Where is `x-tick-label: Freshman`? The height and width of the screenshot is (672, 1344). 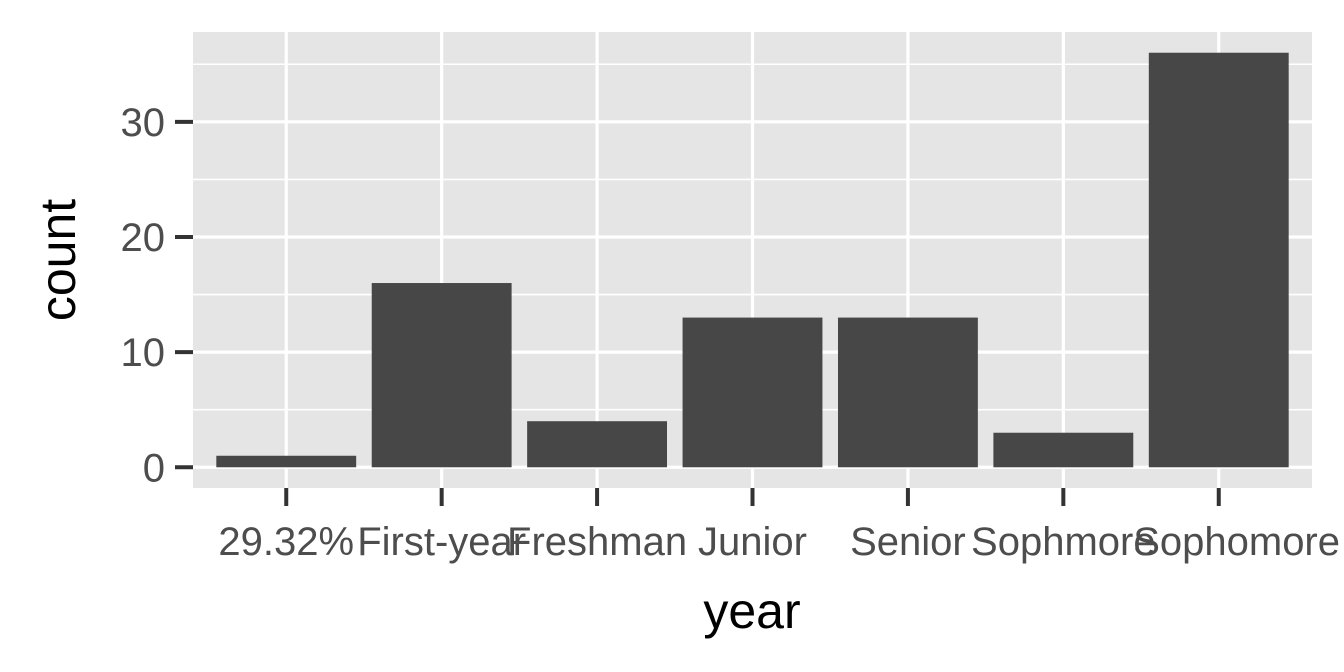
x-tick-label: Freshman is located at coordinates (597, 542).